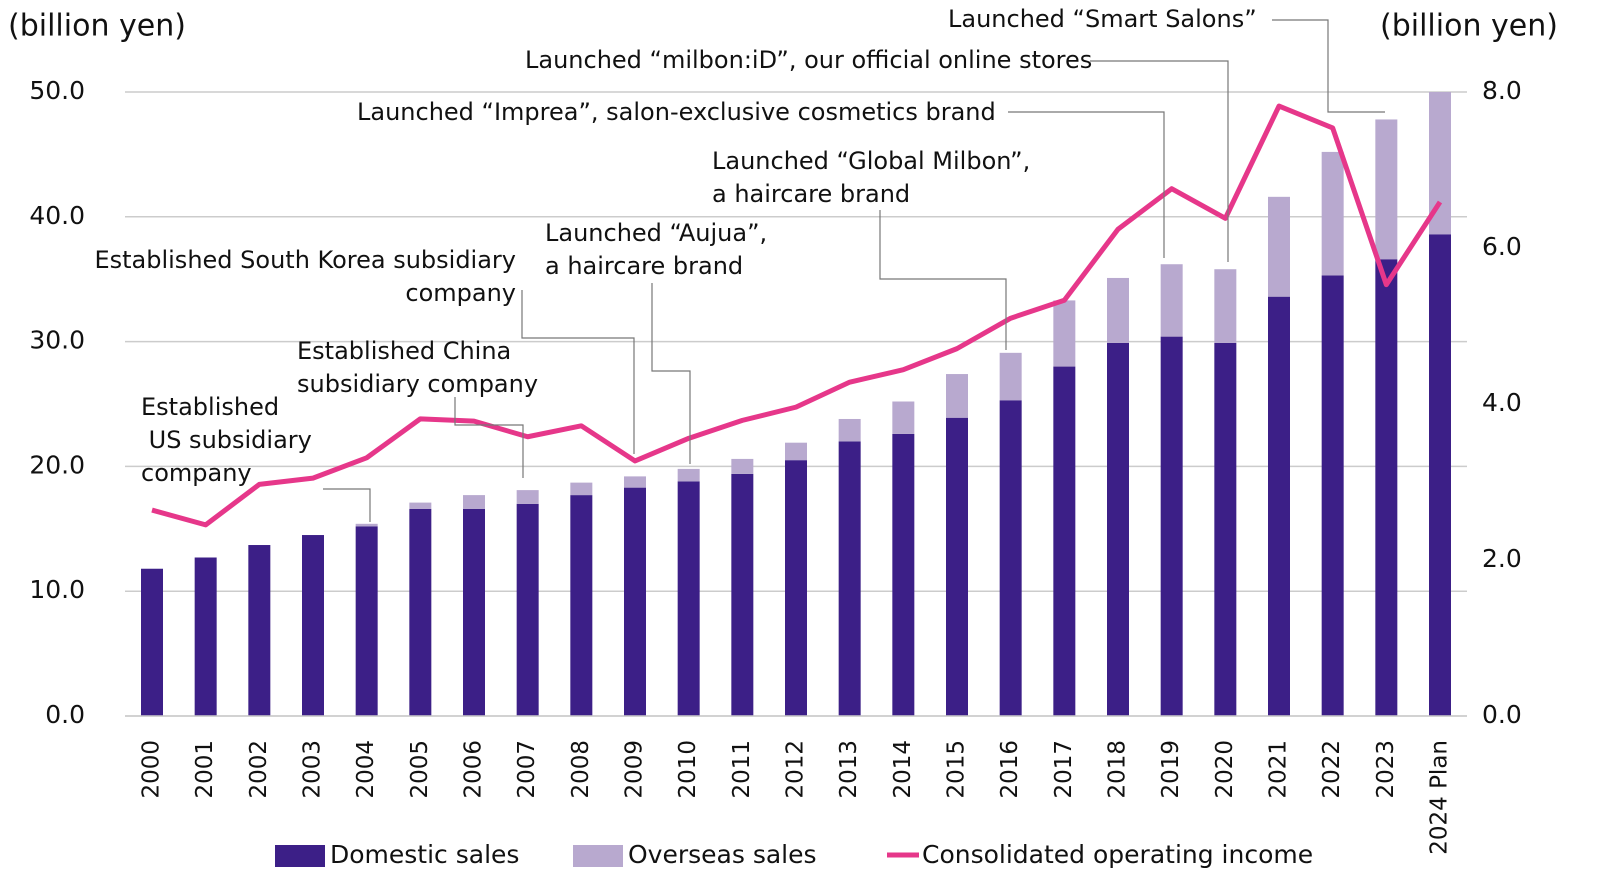 This screenshot has height=881, width=1603. Describe the element at coordinates (420, 769) in the screenshot. I see `x-tick-label: 2005` at that location.